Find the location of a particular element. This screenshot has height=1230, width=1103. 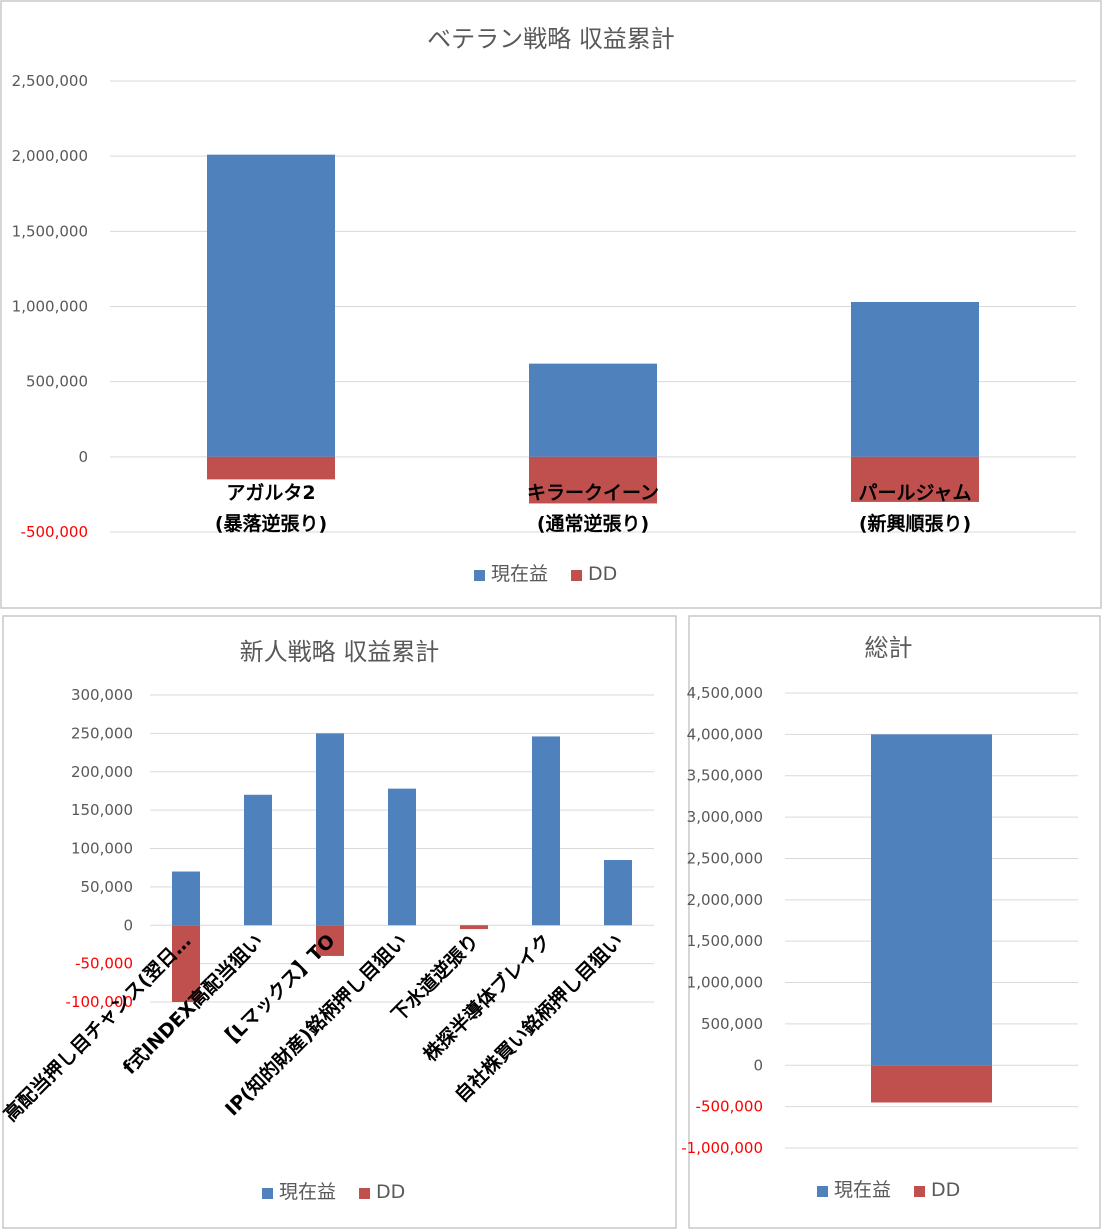

y-tick-label: 3,000,000 is located at coordinates (725, 817).